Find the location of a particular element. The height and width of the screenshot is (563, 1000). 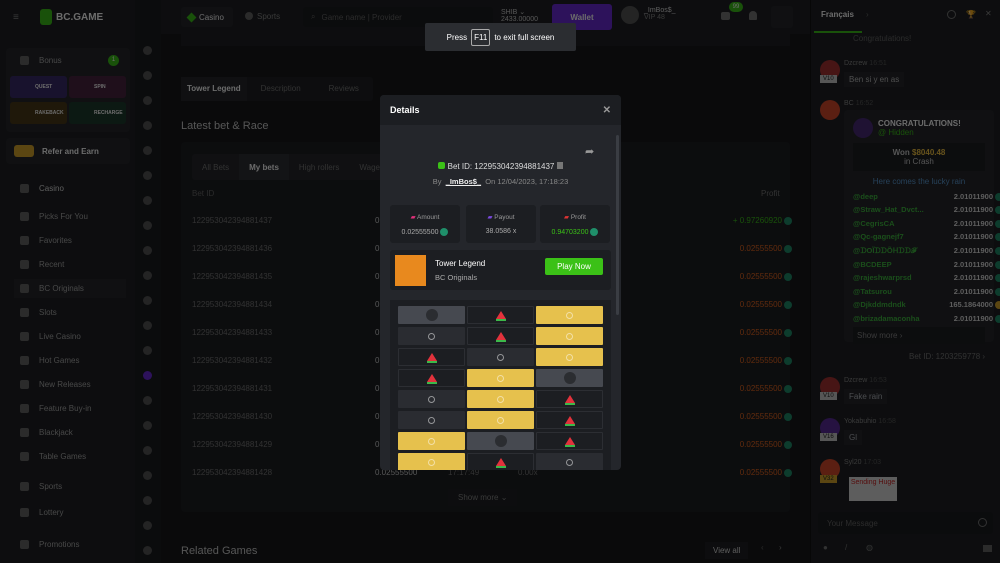

sidebar-item-table-games: Table Games is located at coordinates (53, 456).